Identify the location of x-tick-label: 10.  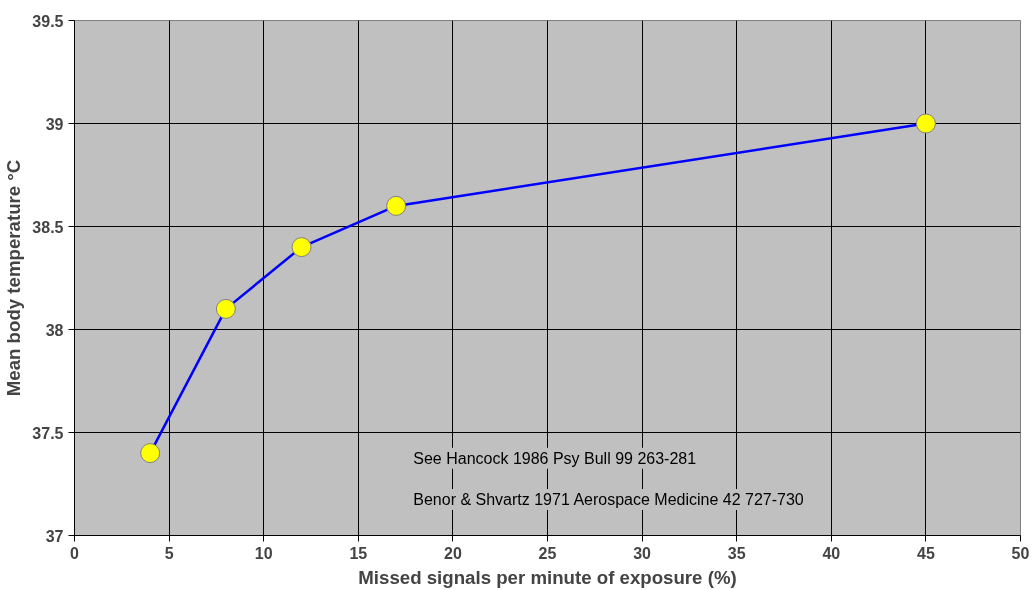
(263, 553).